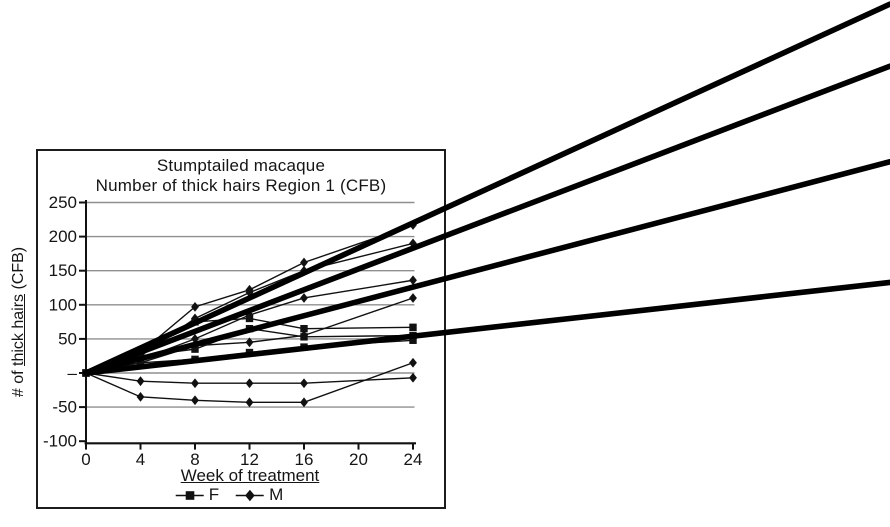  I want to click on chart-title-line1: Stumptailed macaque, so click(241, 165).